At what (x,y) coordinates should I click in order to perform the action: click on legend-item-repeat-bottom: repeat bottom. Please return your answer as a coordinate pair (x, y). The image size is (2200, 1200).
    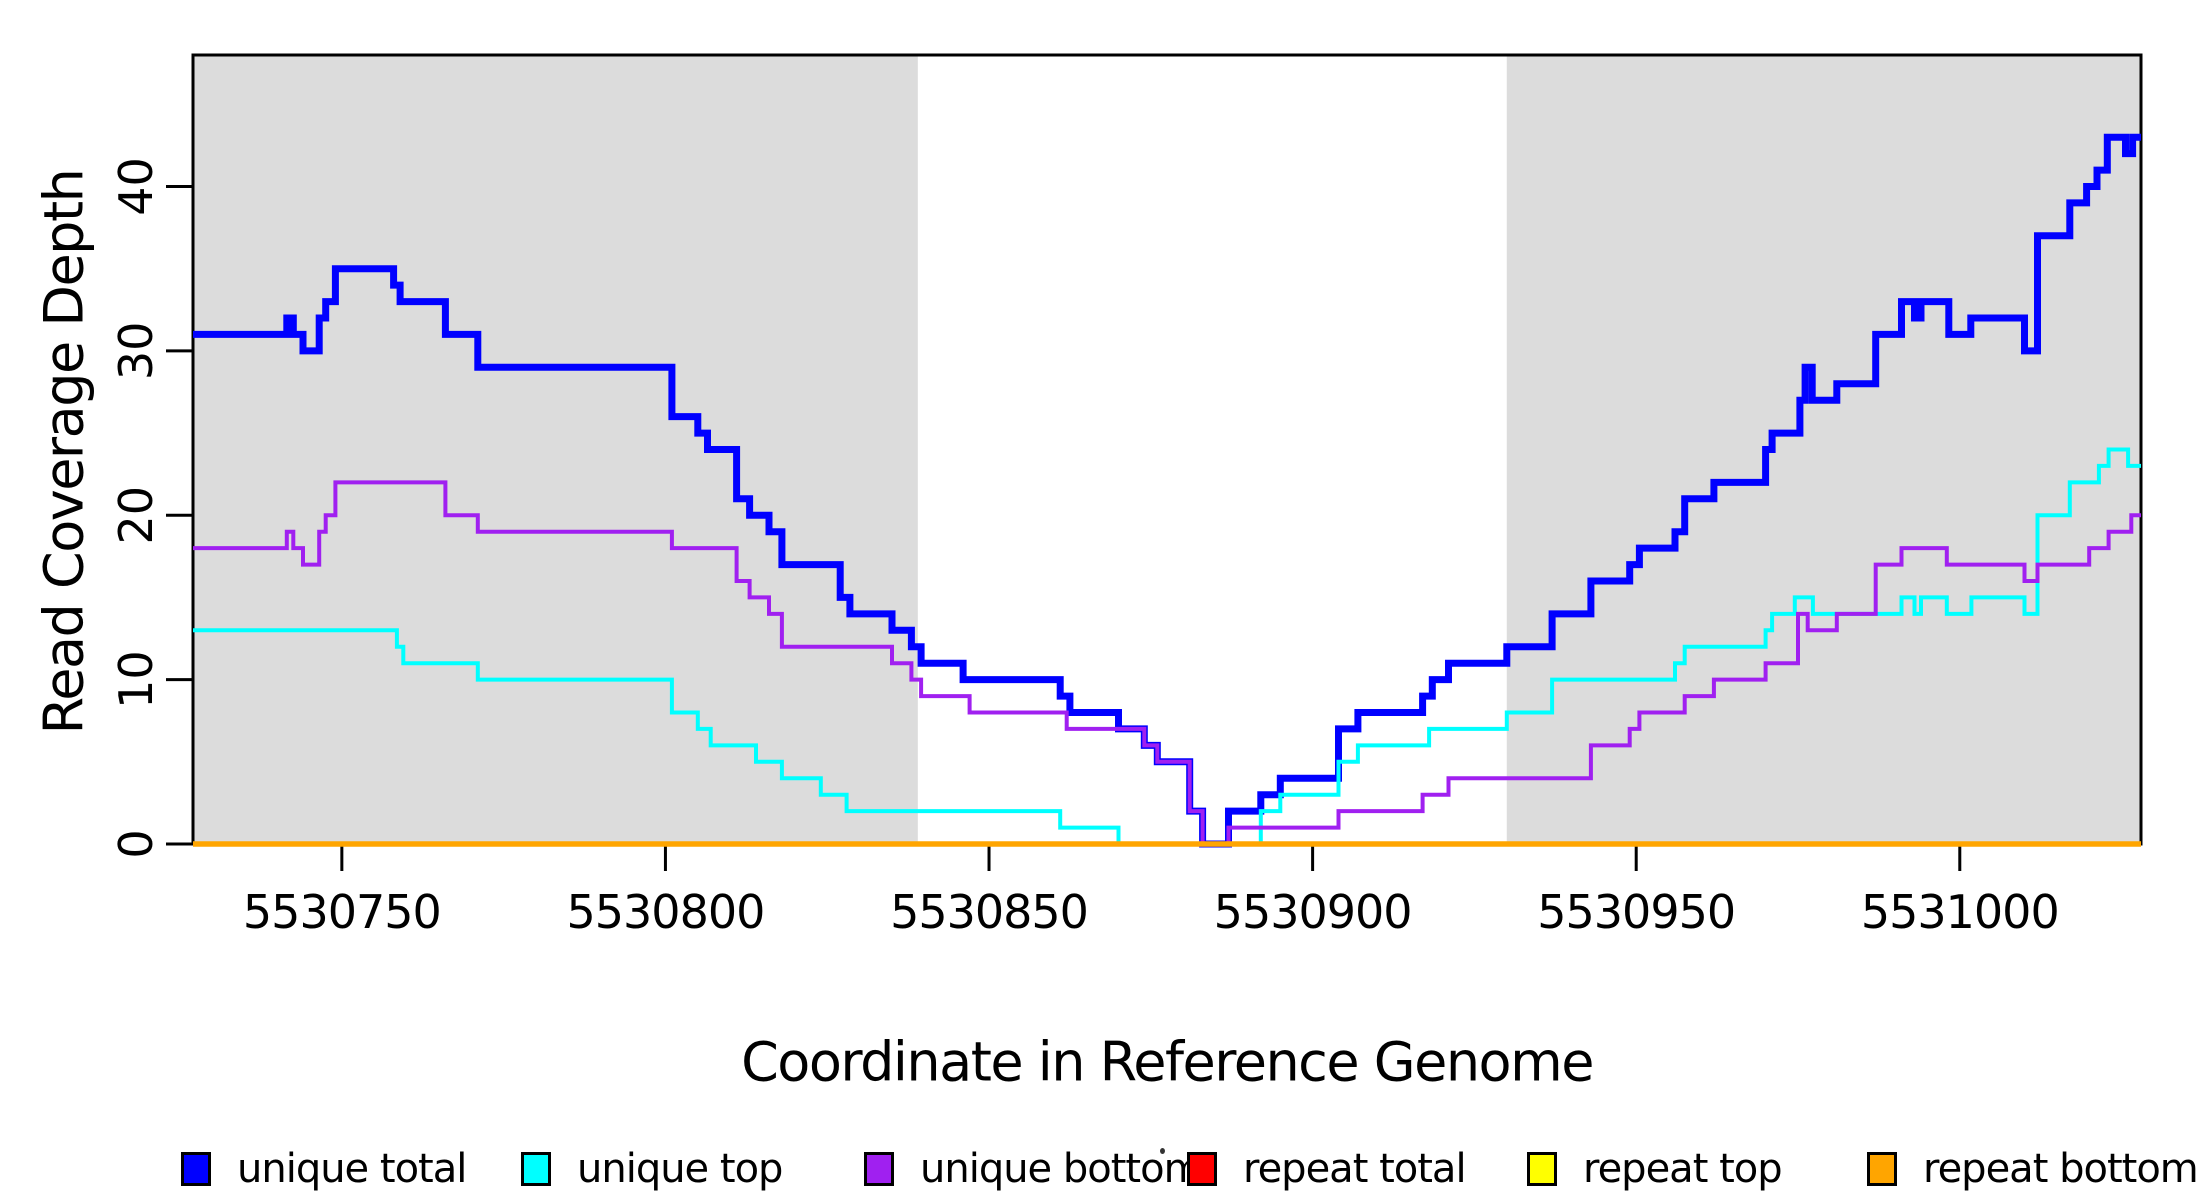
    Looking at the image, I should click on (2033, 1169).